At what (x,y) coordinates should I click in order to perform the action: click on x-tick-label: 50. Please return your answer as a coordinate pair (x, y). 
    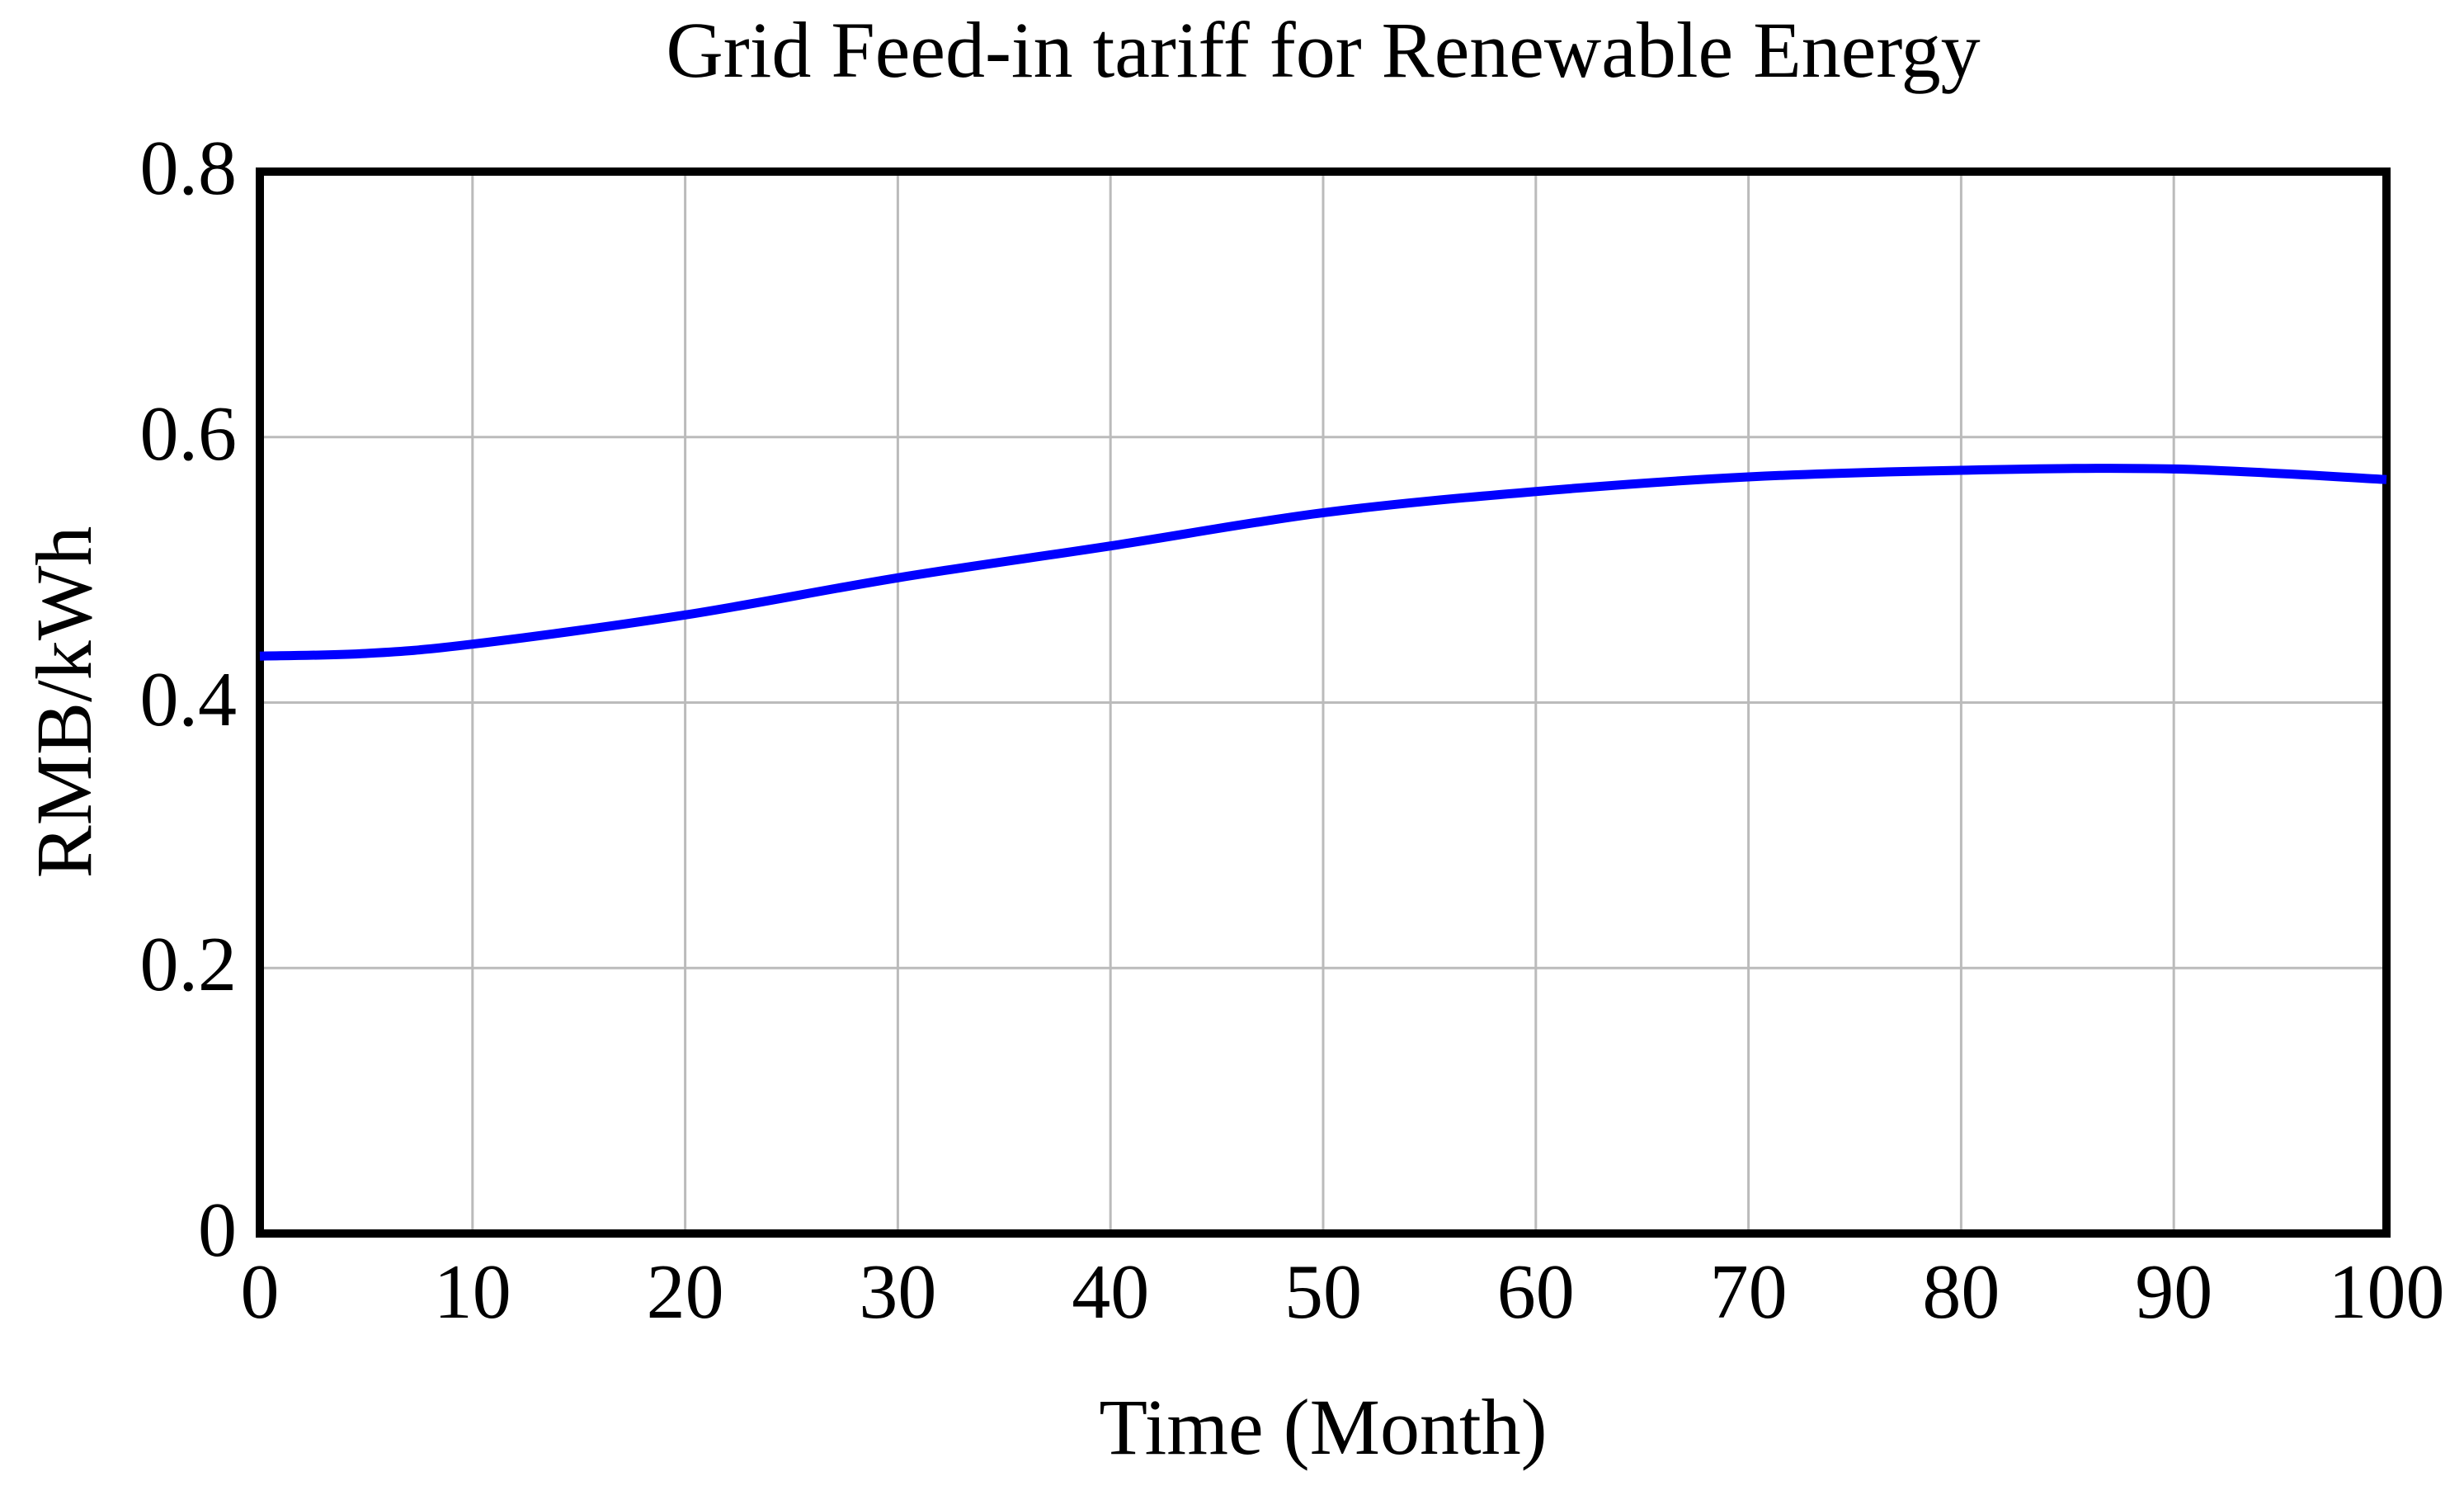
    Looking at the image, I should click on (1323, 1292).